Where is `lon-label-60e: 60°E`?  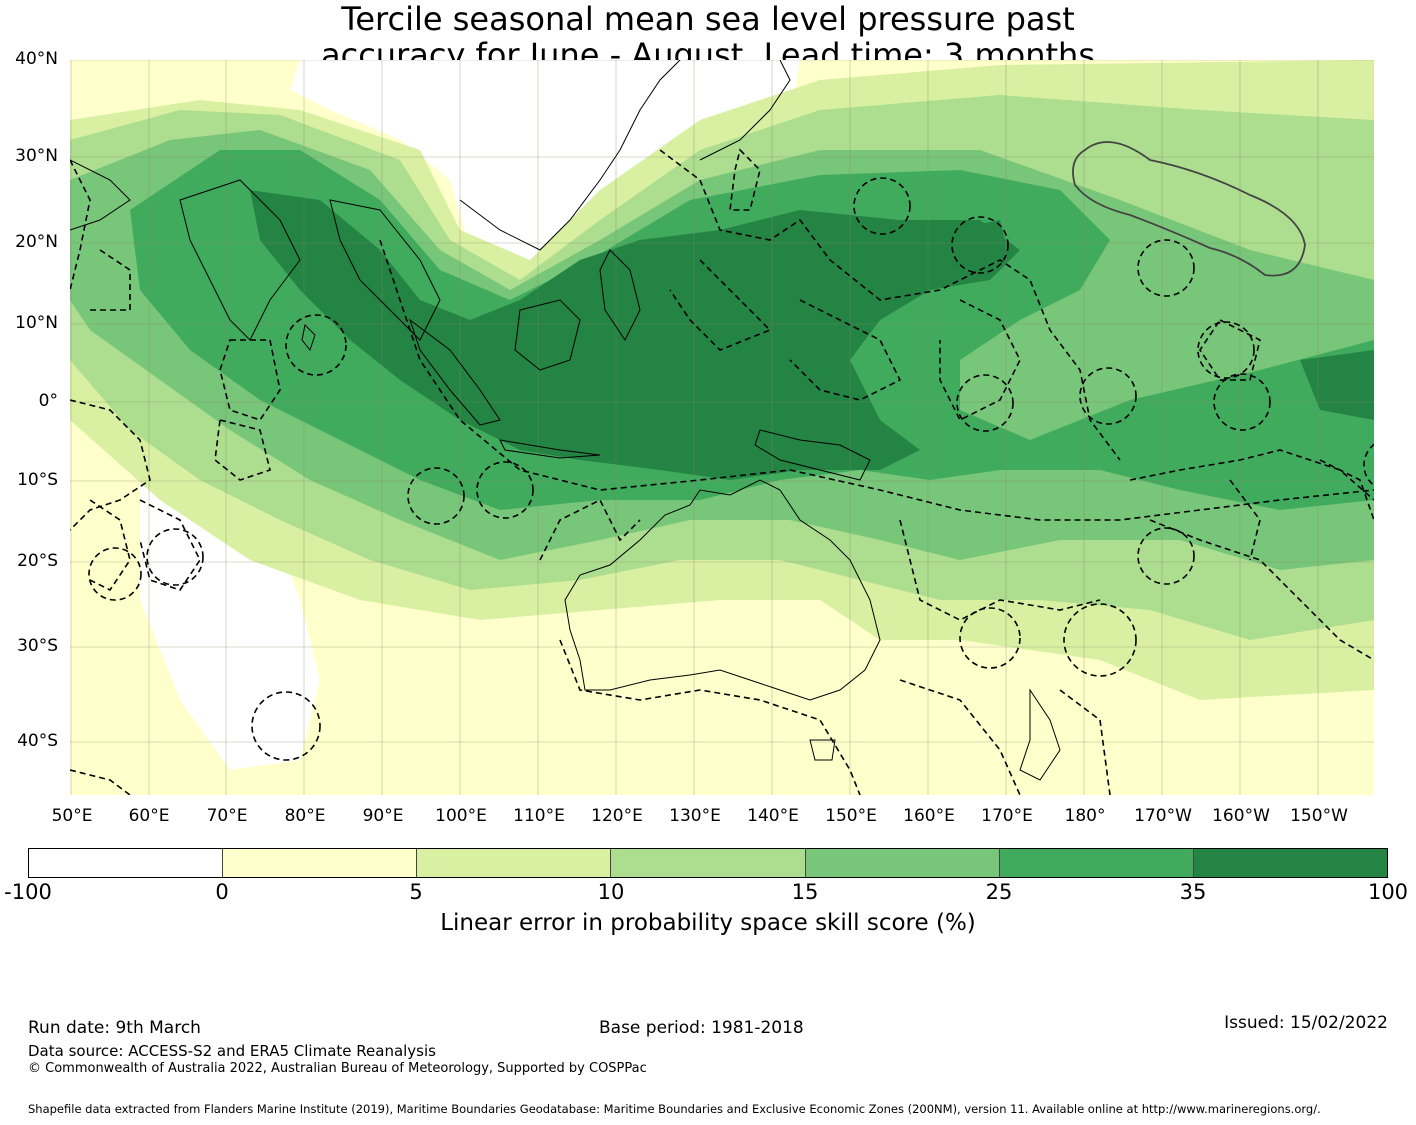 lon-label-60e: 60°E is located at coordinates (149, 816).